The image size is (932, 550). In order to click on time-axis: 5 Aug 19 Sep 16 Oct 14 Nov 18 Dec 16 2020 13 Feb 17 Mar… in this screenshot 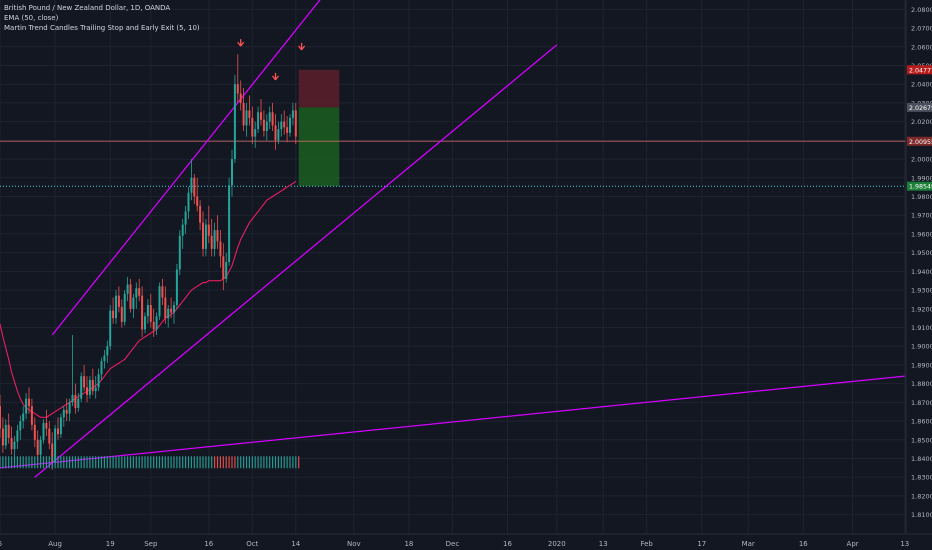, I will do `click(454, 544)`.